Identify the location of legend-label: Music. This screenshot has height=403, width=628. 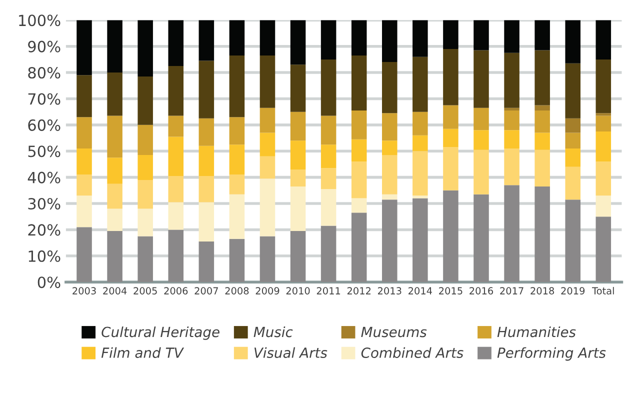
(273, 332).